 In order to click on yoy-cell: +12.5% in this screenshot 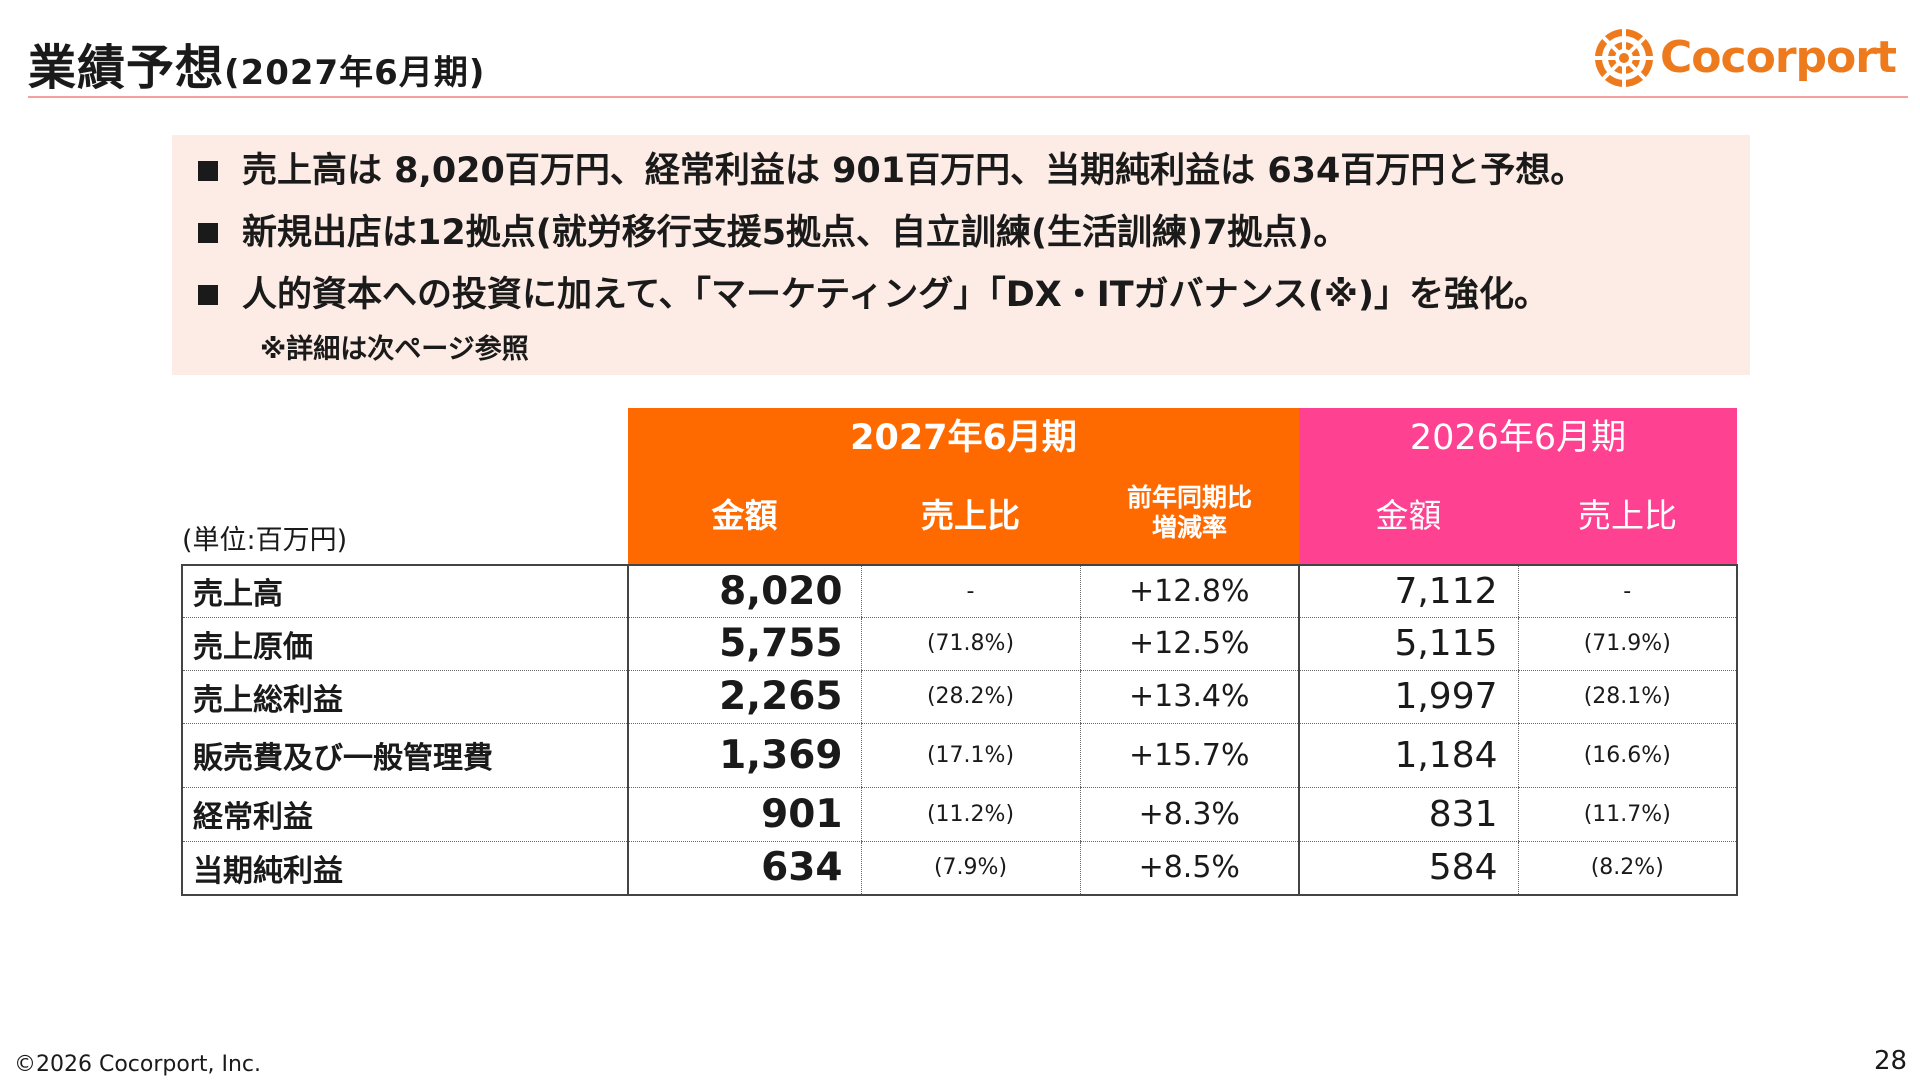, I will do `click(1189, 644)`.